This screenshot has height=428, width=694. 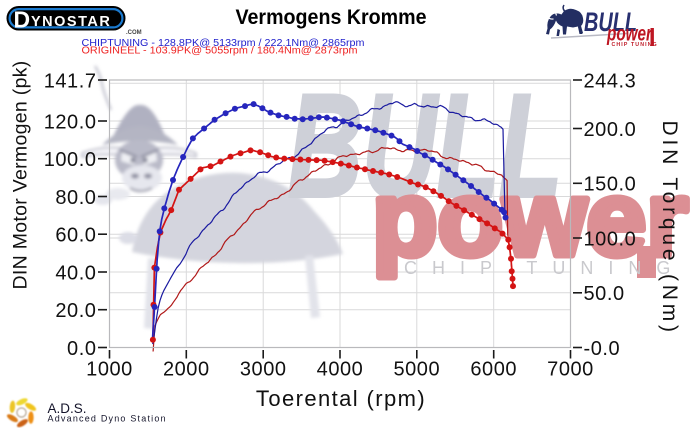 What do you see at coordinates (75, 236) in the screenshot?
I see `svg-text: 60.0` at bounding box center [75, 236].